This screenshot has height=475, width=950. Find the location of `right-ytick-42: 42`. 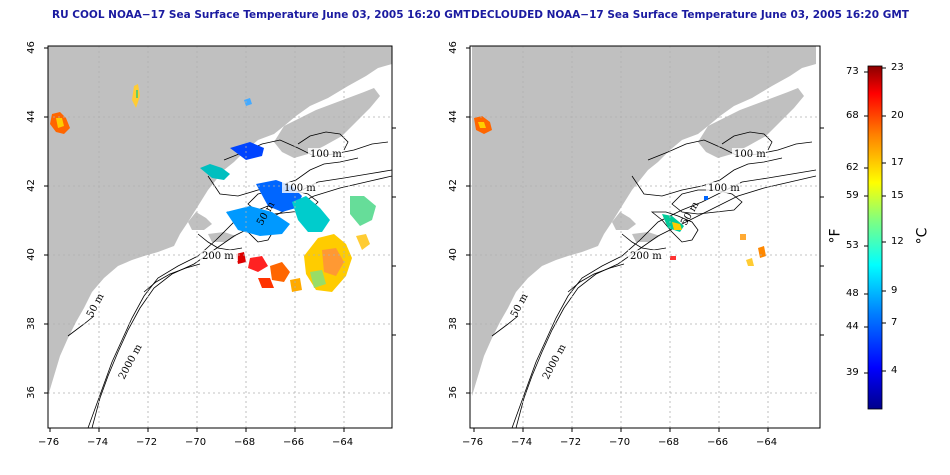

right-ytick-42: 42 is located at coordinates (453, 185).